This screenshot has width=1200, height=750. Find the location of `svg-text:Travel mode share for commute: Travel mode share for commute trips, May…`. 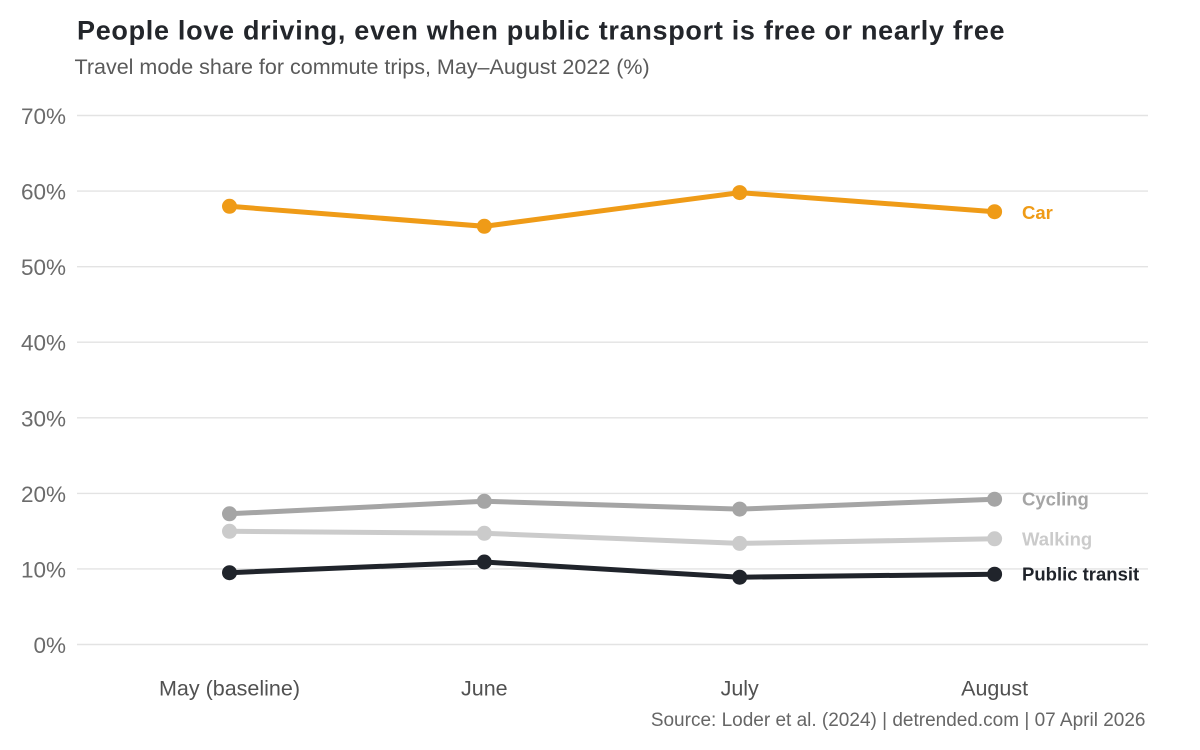

svg-text:Travel mode share for commute: Travel mode share for commute trips, May… is located at coordinates (362, 67).